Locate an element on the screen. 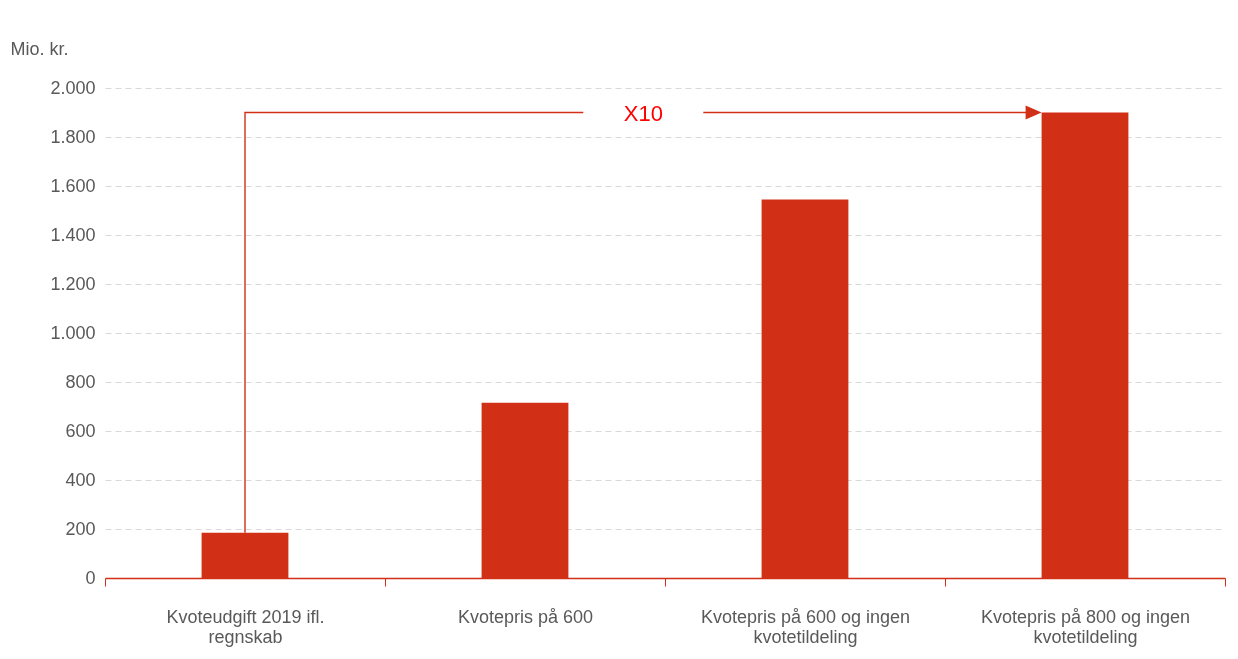 The height and width of the screenshot is (659, 1238). y-tick-label: 600 is located at coordinates (80, 430).